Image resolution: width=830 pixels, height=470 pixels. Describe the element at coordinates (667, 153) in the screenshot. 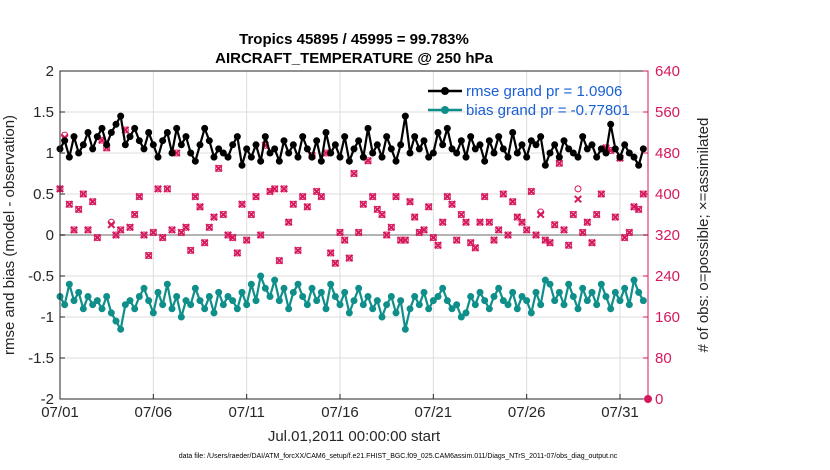

I see `y2-tick-label: 480` at that location.